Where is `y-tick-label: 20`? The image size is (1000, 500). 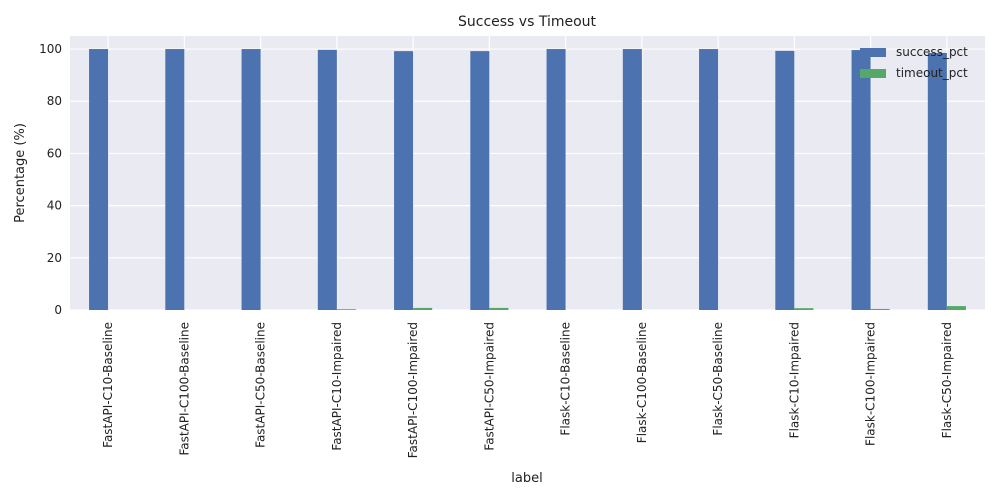 y-tick-label: 20 is located at coordinates (54, 258).